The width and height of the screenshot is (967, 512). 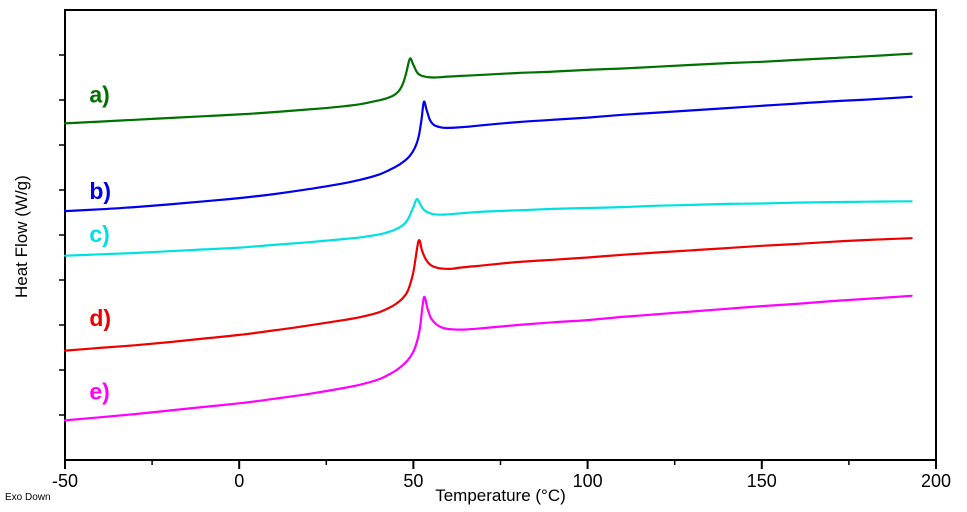 What do you see at coordinates (239, 481) in the screenshot?
I see `x-tick-label: 0` at bounding box center [239, 481].